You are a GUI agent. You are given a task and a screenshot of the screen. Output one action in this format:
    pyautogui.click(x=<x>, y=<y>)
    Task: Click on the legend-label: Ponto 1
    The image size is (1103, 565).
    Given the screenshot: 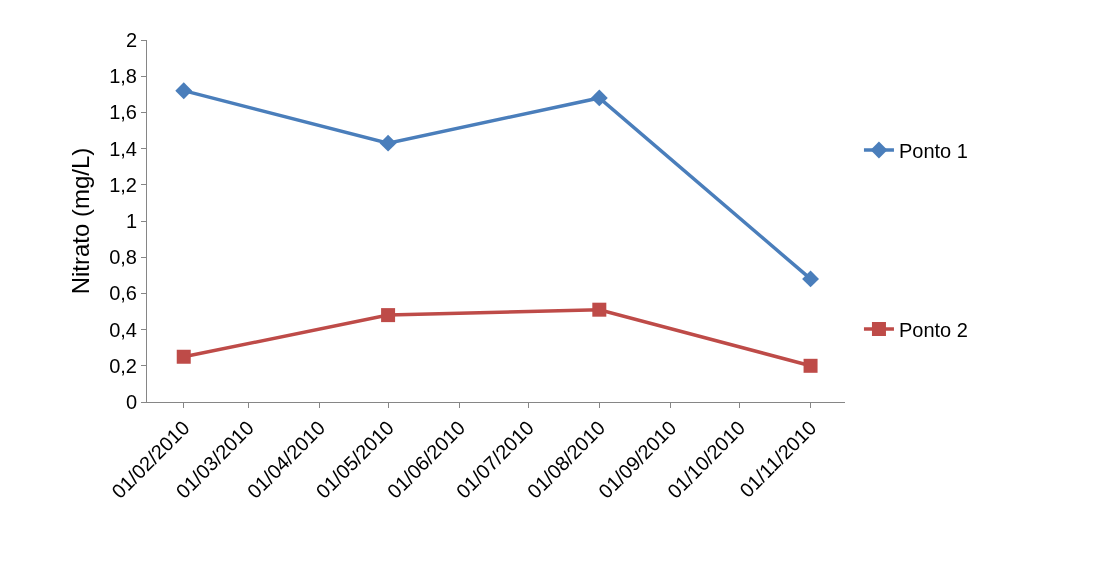 What is the action you would take?
    pyautogui.click(x=933, y=150)
    